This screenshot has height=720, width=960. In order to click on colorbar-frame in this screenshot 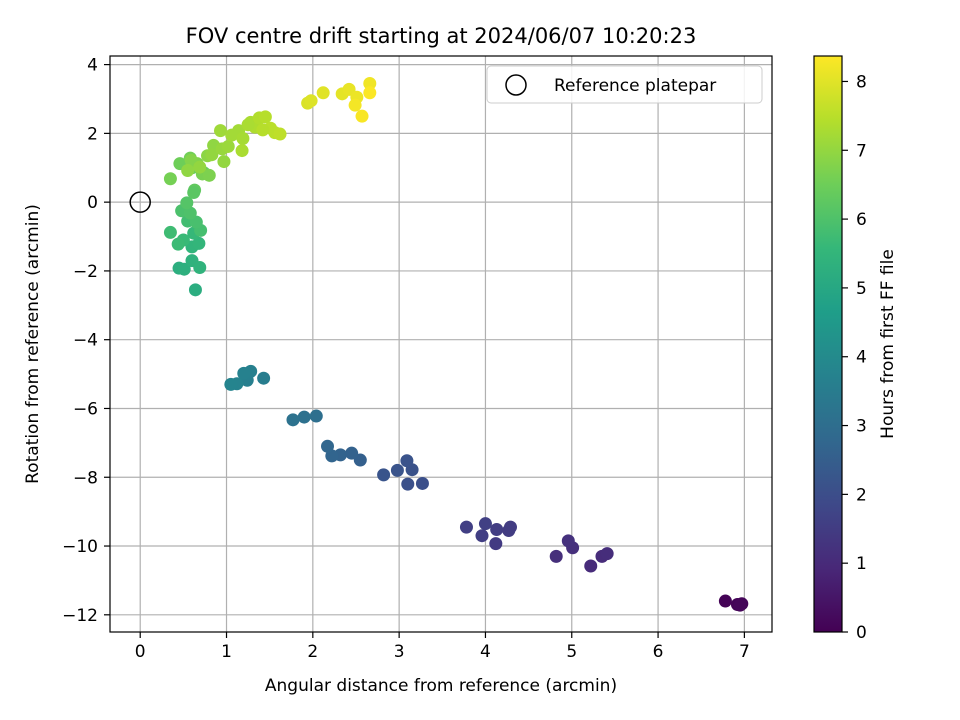, I will do `click(828, 344)`.